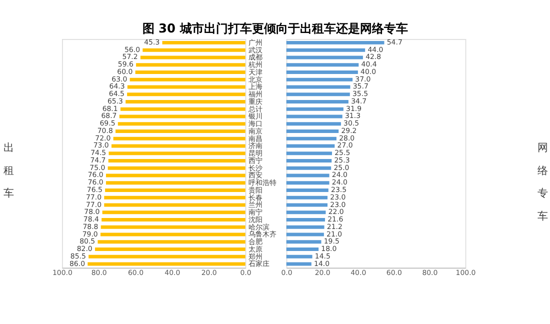 Image resolution: width=550 pixels, height=324 pixels. What do you see at coordinates (275, 28) in the screenshot?
I see `text: 图 30 城市出门打车更倾向于出租车还是网络专车` at bounding box center [275, 28].